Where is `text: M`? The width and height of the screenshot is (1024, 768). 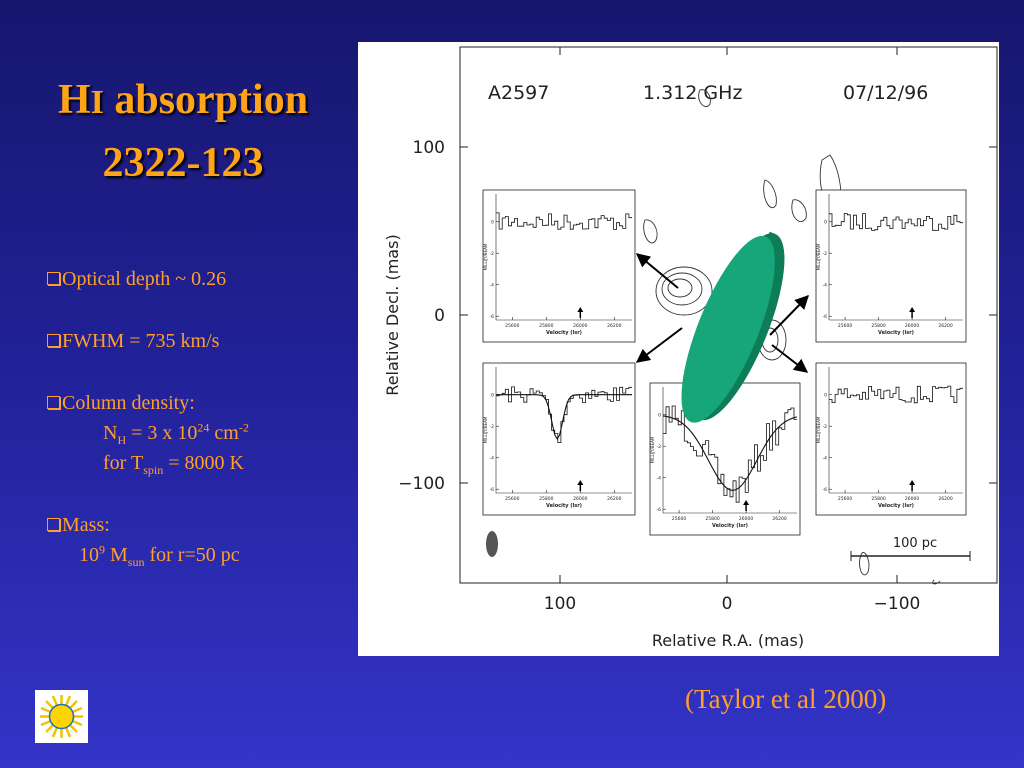
text: M is located at coordinates (116, 555).